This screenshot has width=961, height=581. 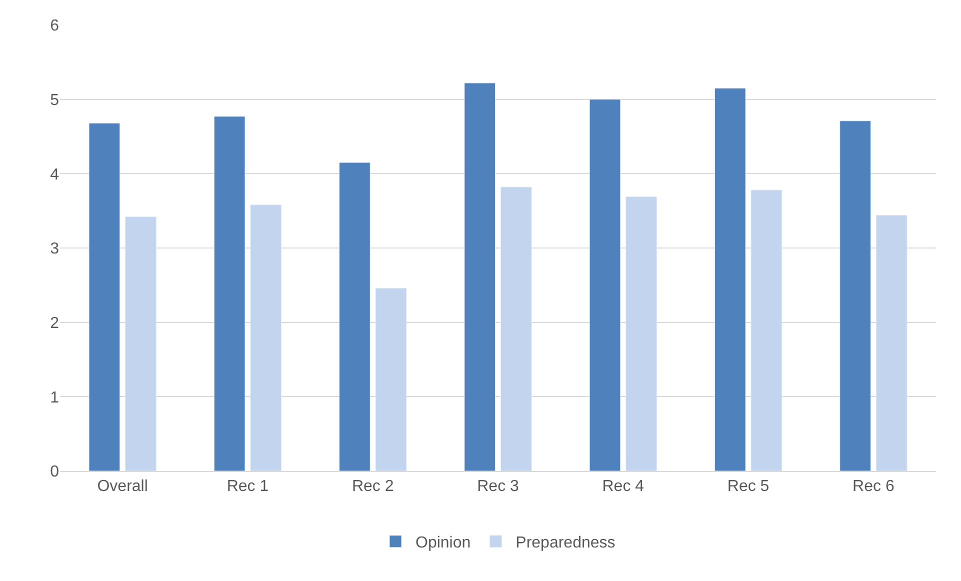 What do you see at coordinates (55, 397) in the screenshot?
I see `y-tick-label: 1` at bounding box center [55, 397].